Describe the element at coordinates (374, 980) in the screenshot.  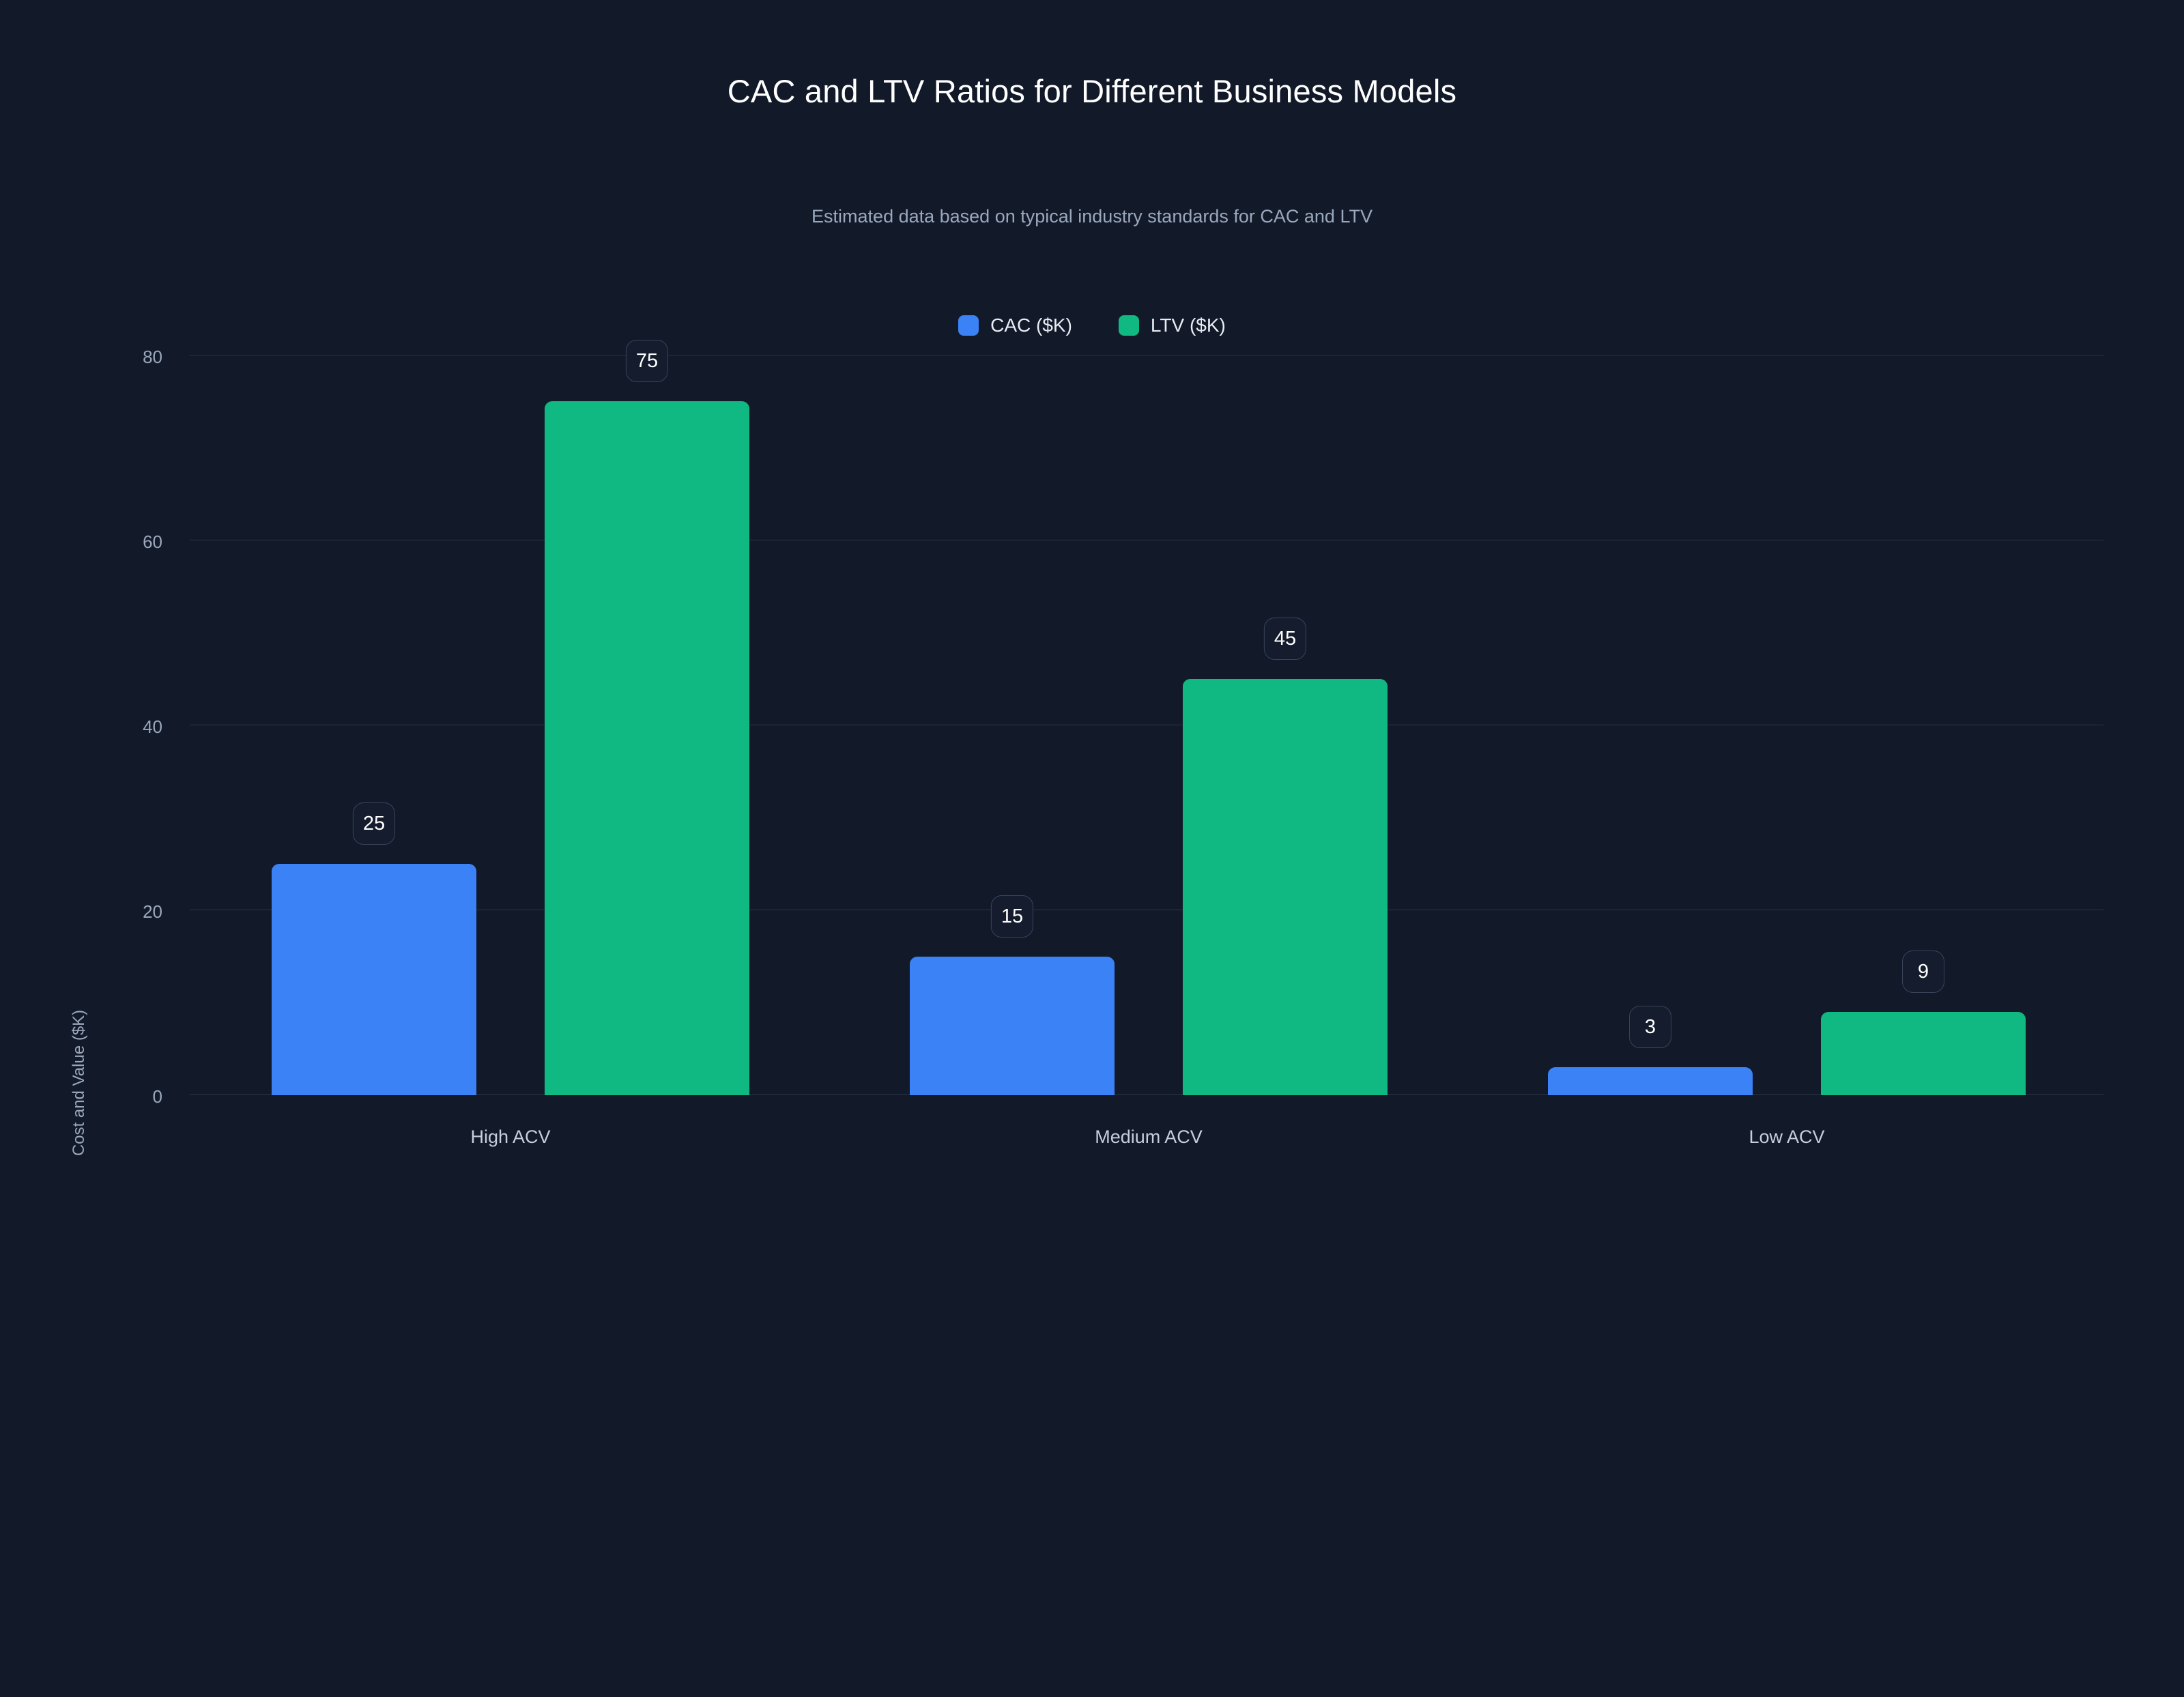
I see `bar-high-acv-cac` at that location.